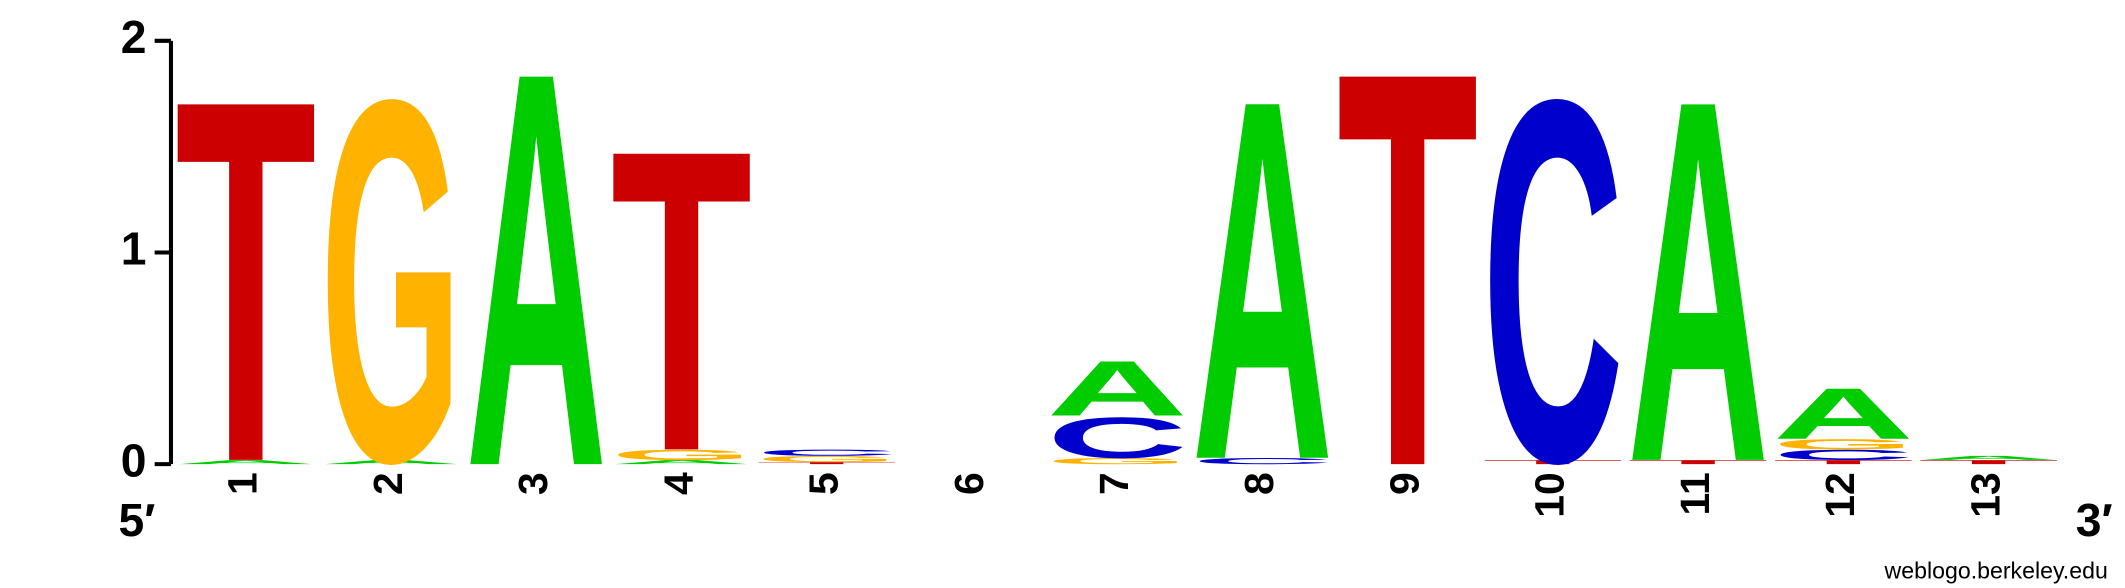 The image size is (2125, 588). I want to click on credit: weblogo.berkeley.edu, so click(1996, 570).